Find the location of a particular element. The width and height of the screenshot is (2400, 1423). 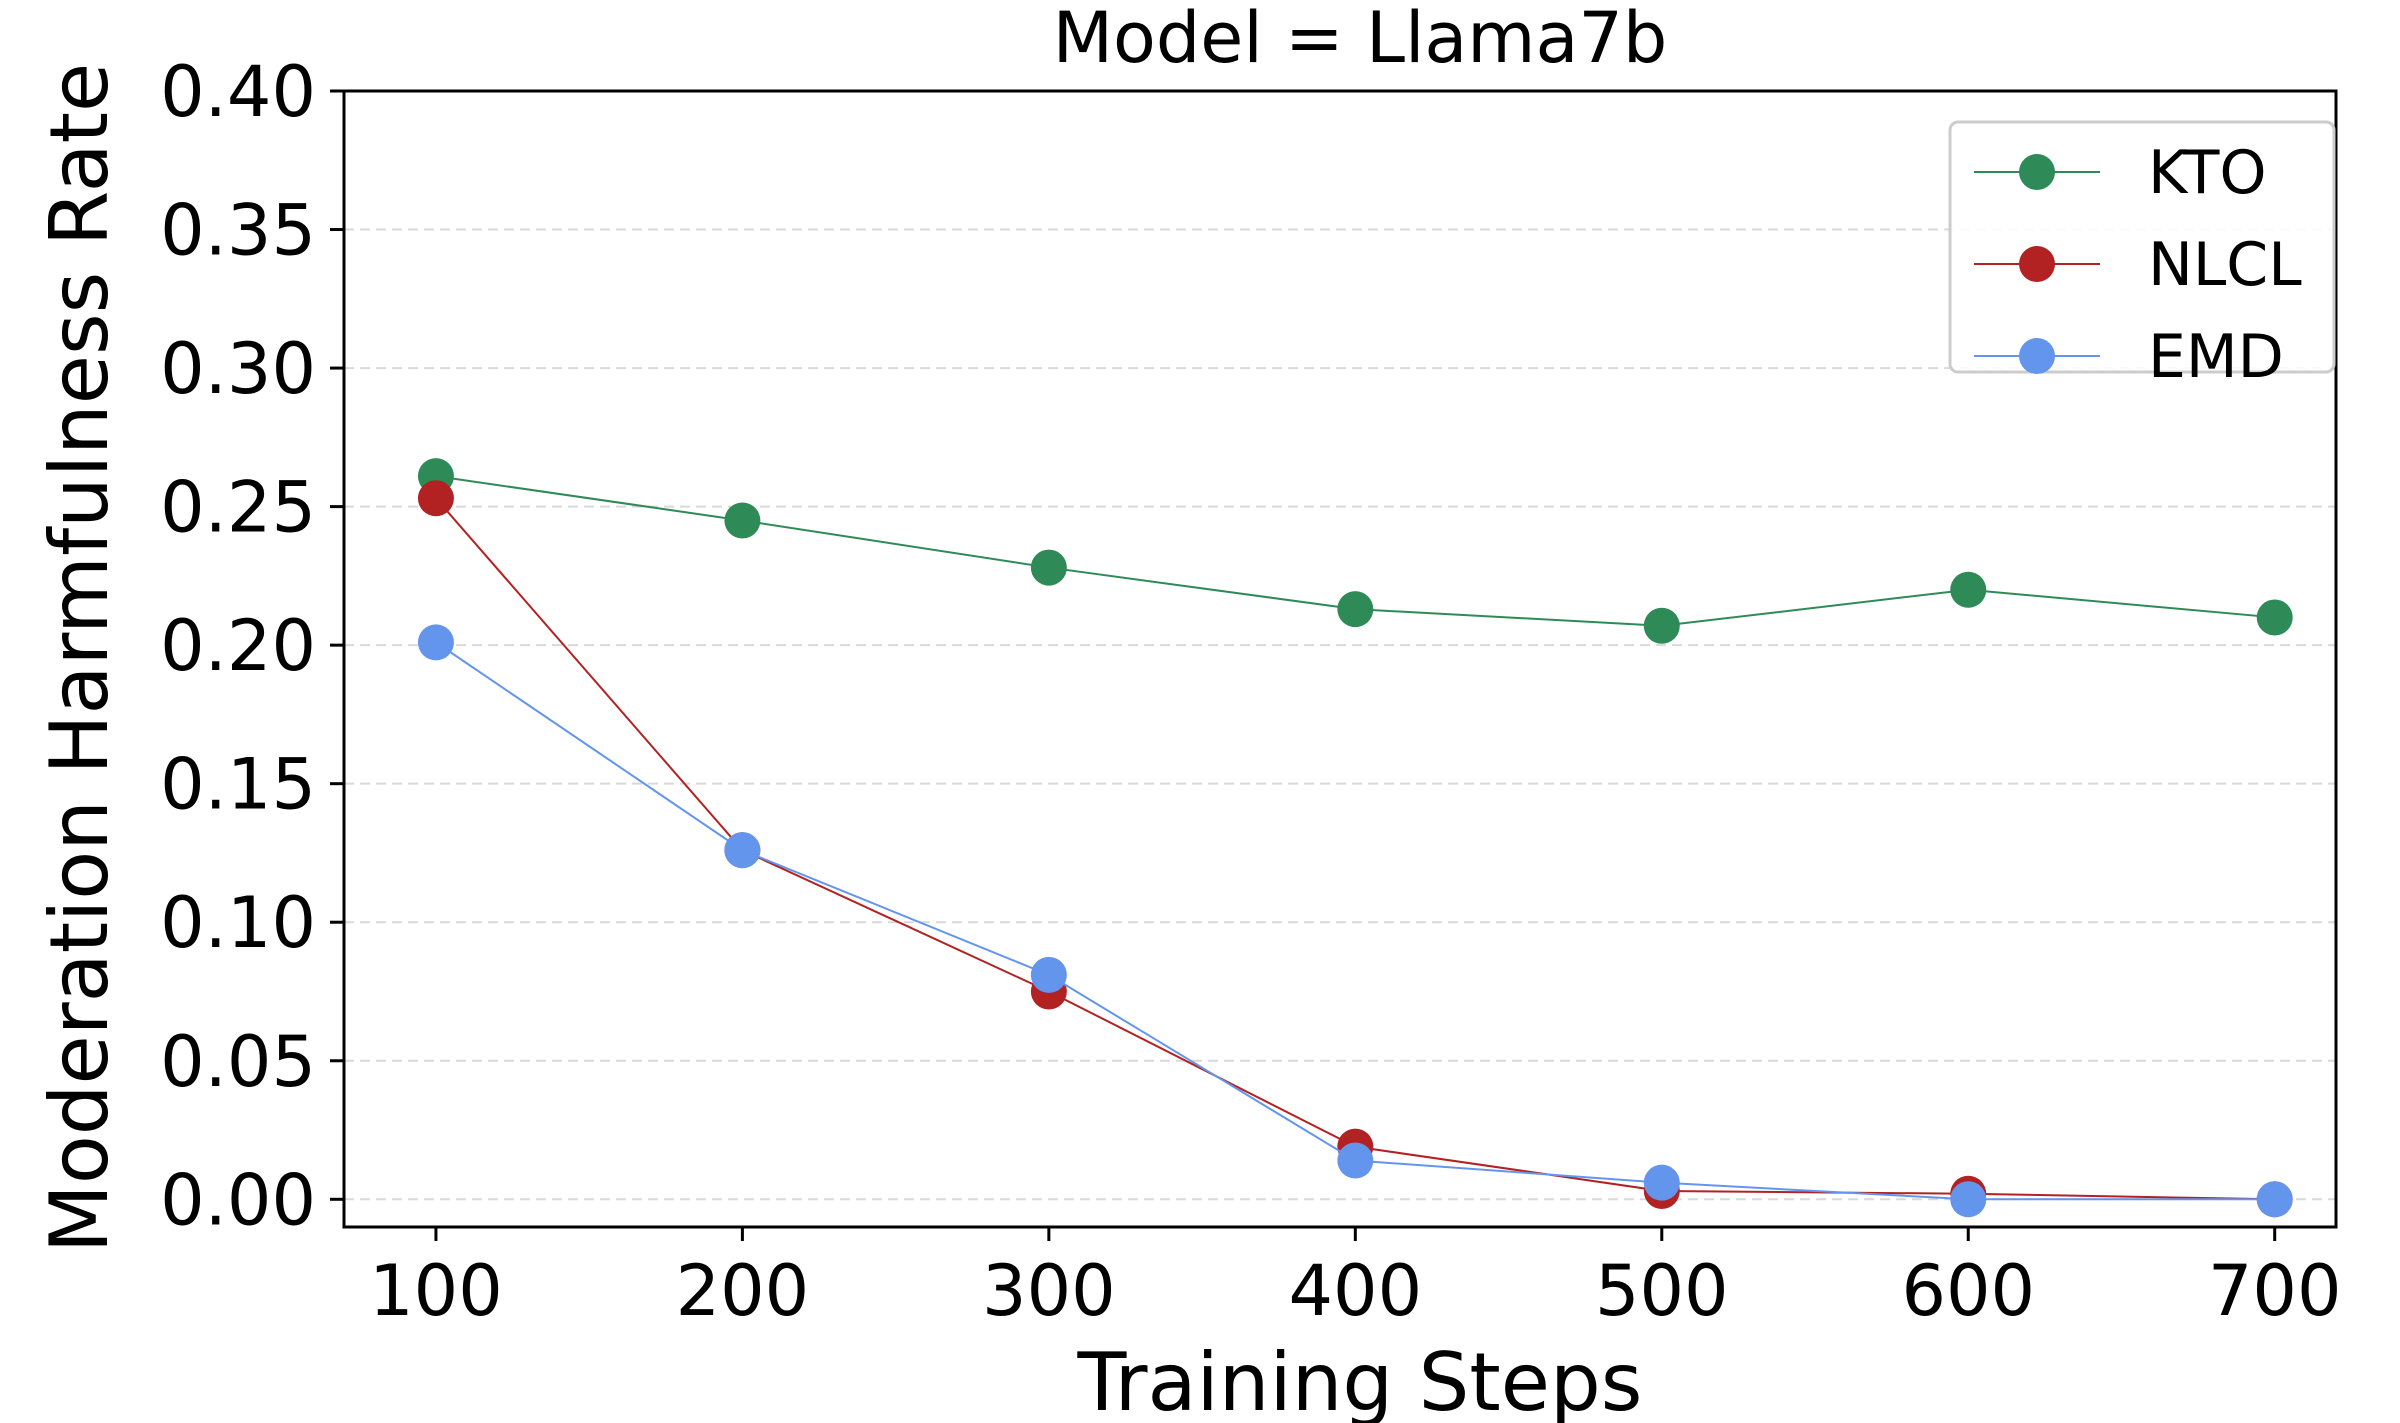

legend-marker-nlcl is located at coordinates (2037, 264).